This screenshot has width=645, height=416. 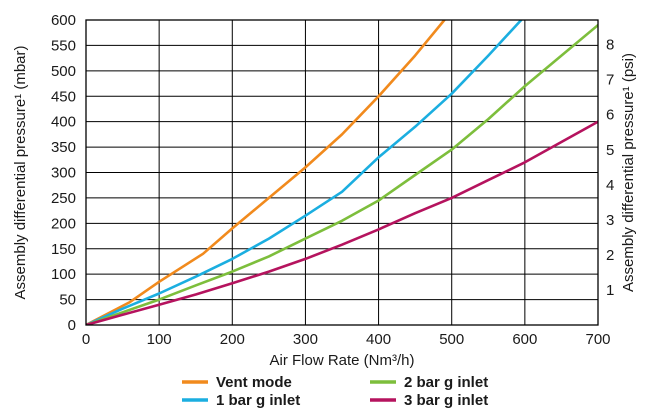 I want to click on y-tick-label: 450, so click(x=63, y=96).